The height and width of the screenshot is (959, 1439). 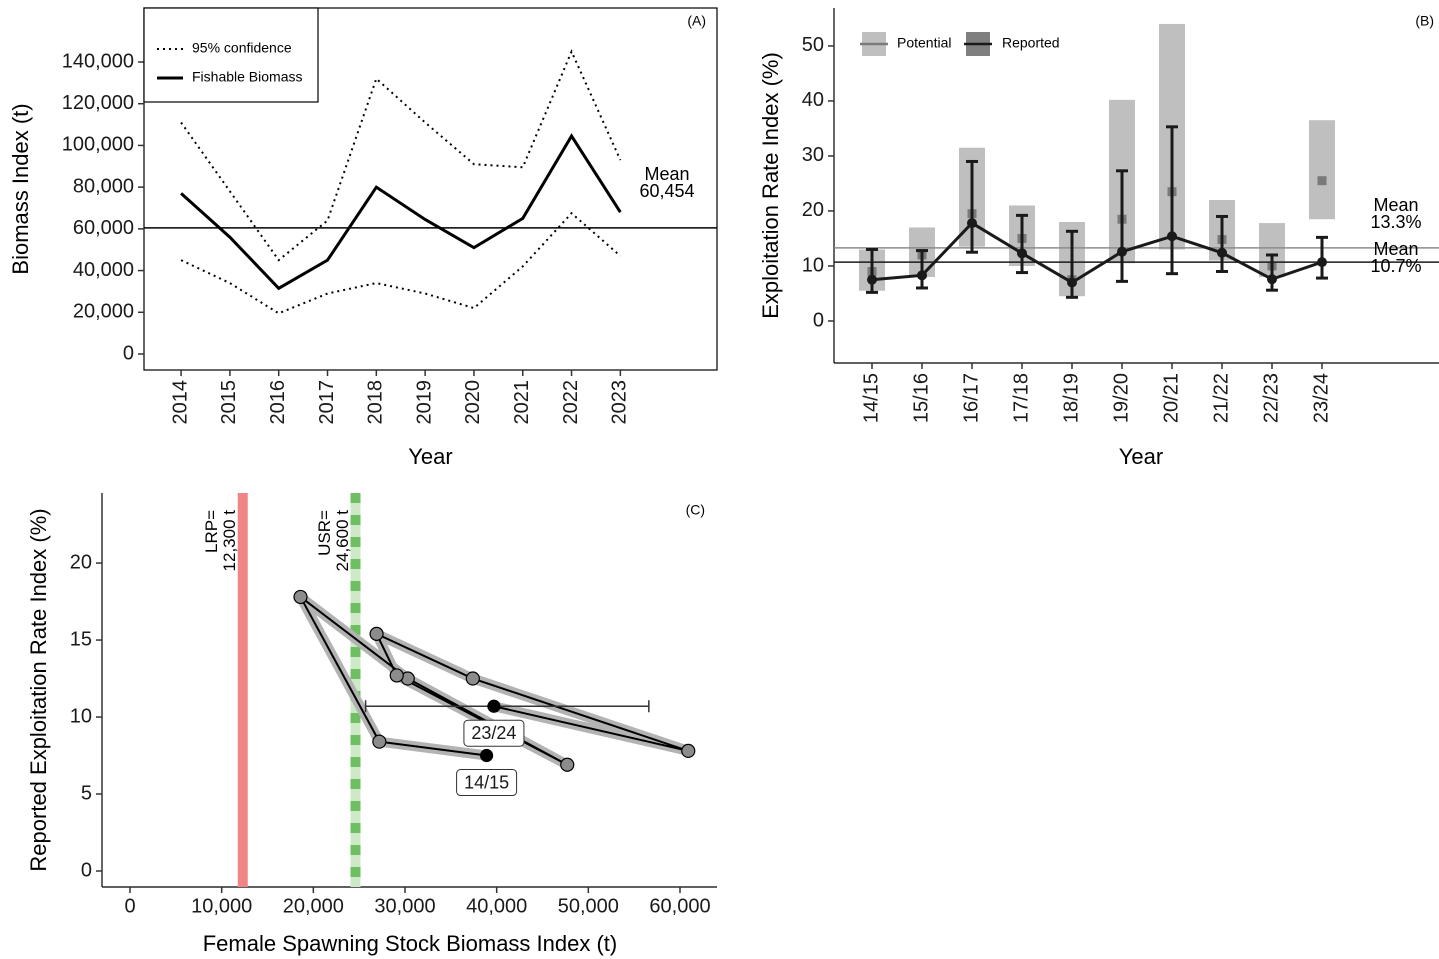 I want to click on x-tick-label: 20/21, so click(x=1171, y=398).